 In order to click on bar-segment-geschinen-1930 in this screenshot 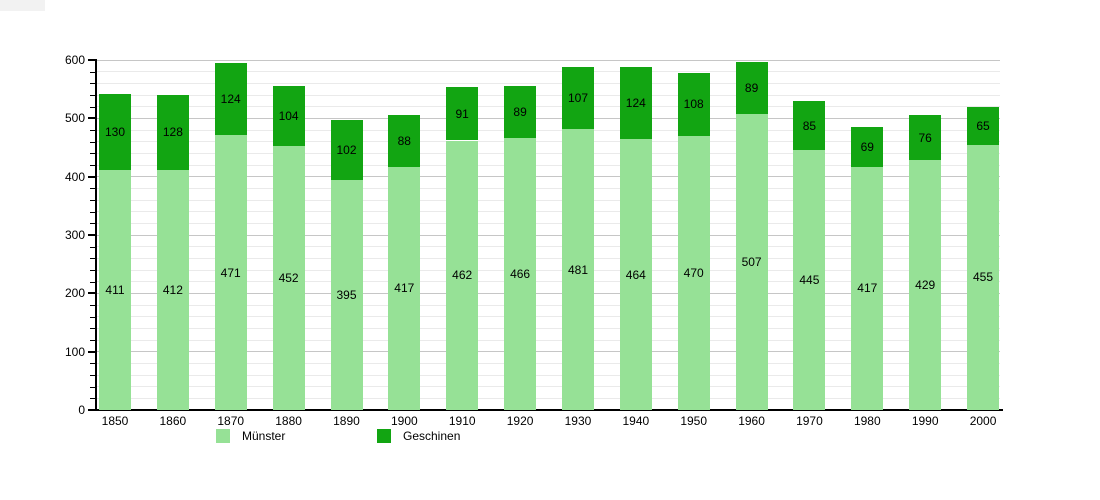, I will do `click(578, 98)`.